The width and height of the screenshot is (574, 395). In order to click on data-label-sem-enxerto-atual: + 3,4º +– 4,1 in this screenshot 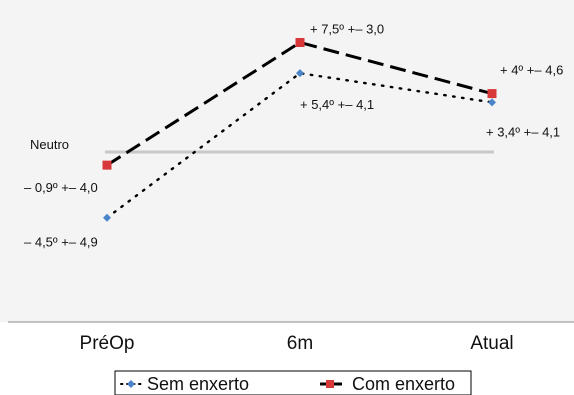, I will do `click(523, 131)`.